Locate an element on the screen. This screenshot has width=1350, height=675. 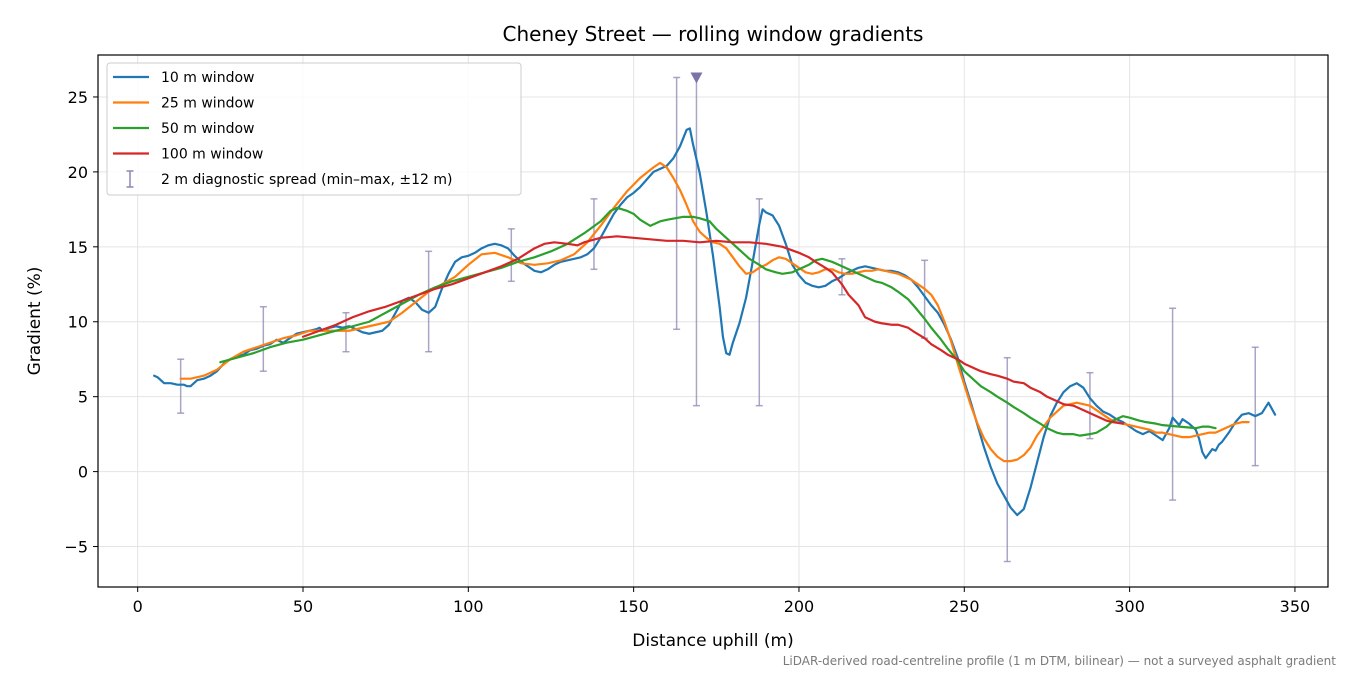
y-axis-label: Gradient (%) is located at coordinates (35, 321).